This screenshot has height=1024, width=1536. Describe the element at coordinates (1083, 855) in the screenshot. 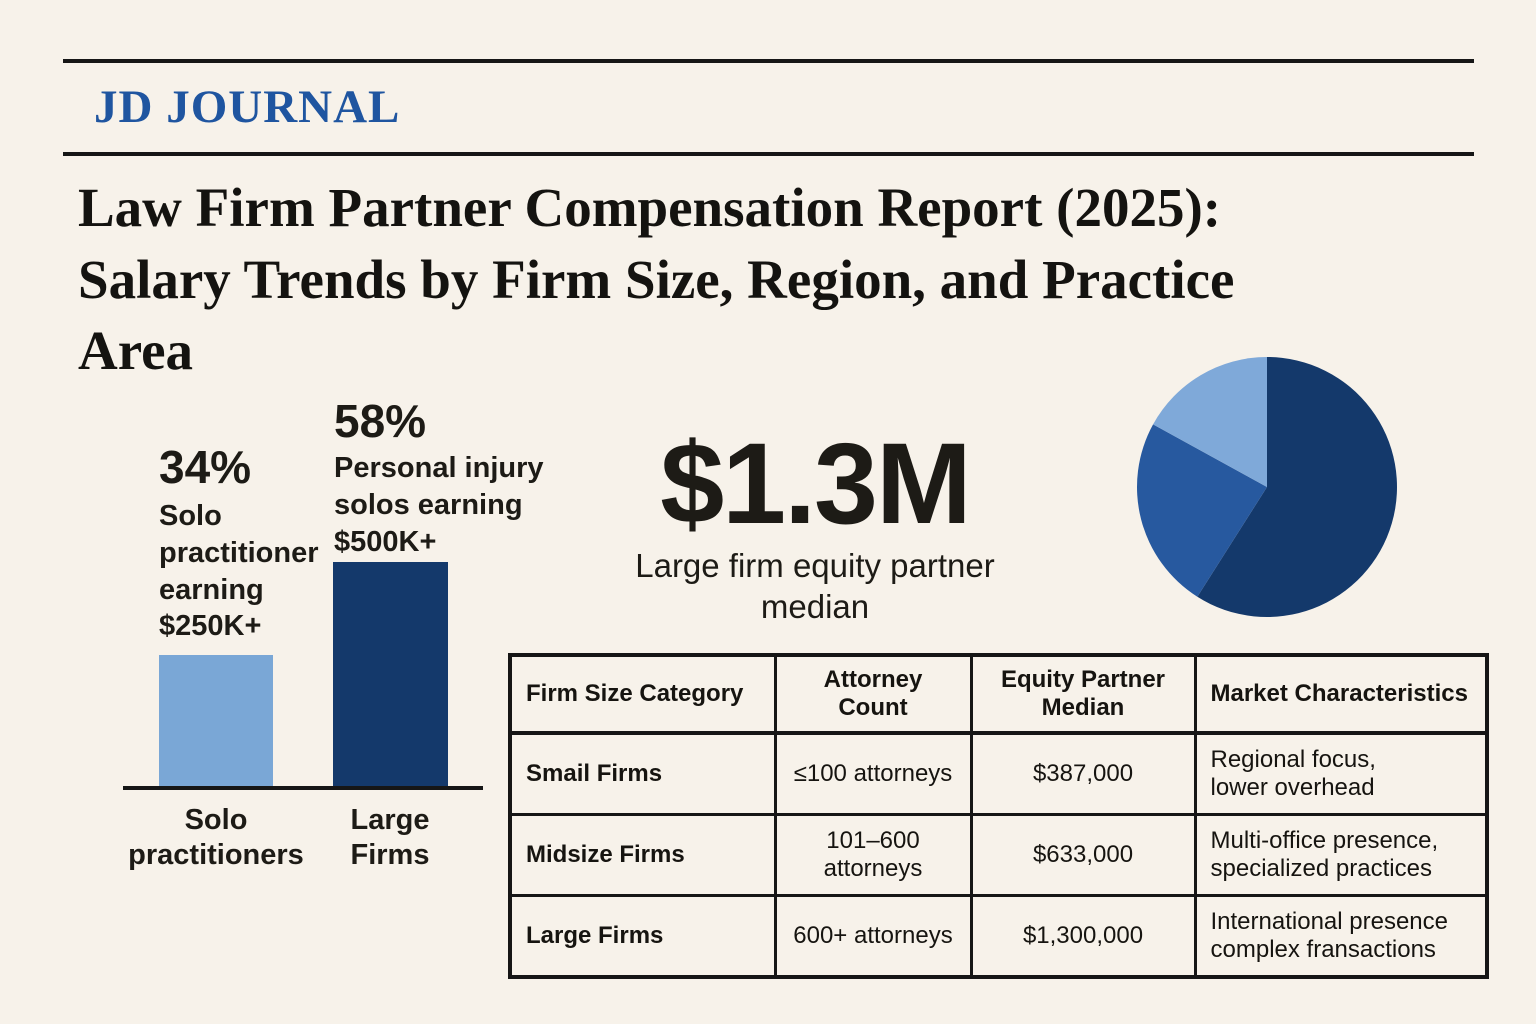

I see `cell-equity-median: $633,000` at that location.